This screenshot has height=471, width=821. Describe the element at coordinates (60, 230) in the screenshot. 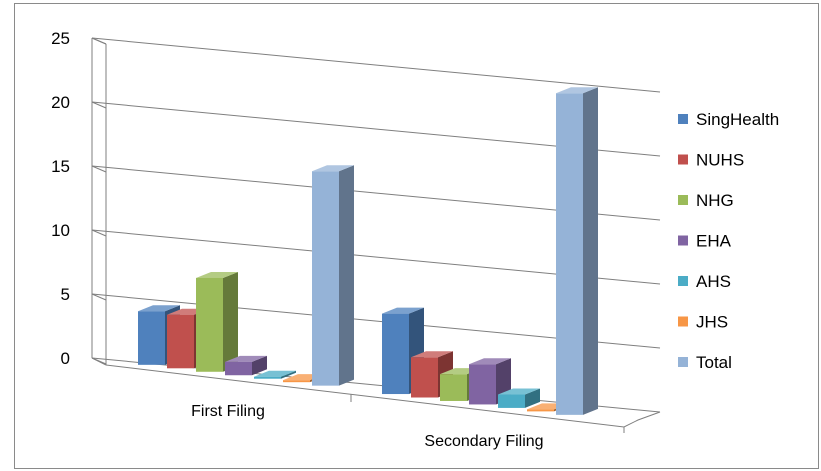

I see `y-tick-label: 10` at that location.